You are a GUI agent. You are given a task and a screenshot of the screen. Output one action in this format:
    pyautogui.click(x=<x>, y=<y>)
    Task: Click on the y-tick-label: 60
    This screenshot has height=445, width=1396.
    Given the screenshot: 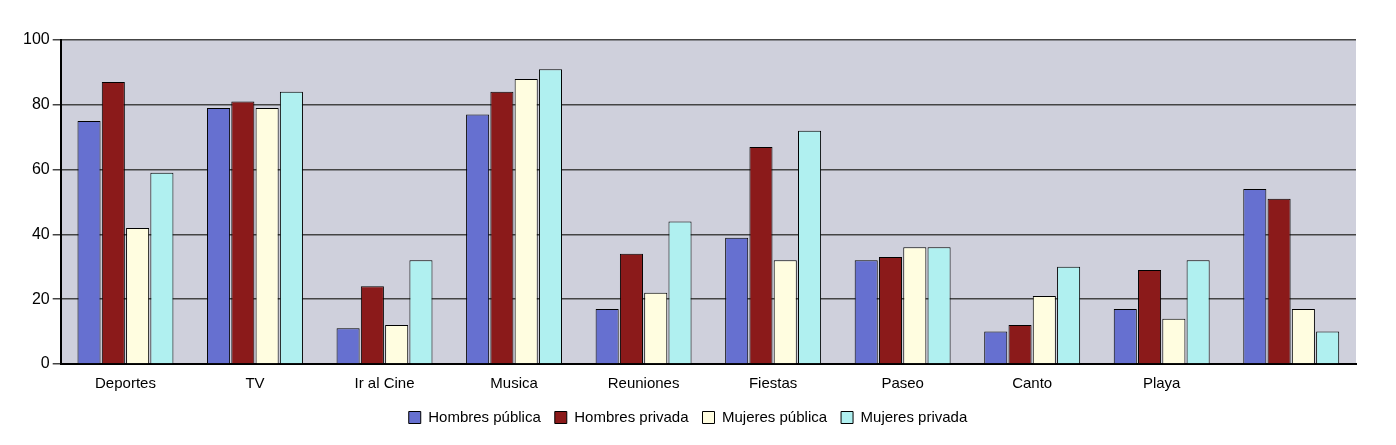 What is the action you would take?
    pyautogui.click(x=40, y=169)
    